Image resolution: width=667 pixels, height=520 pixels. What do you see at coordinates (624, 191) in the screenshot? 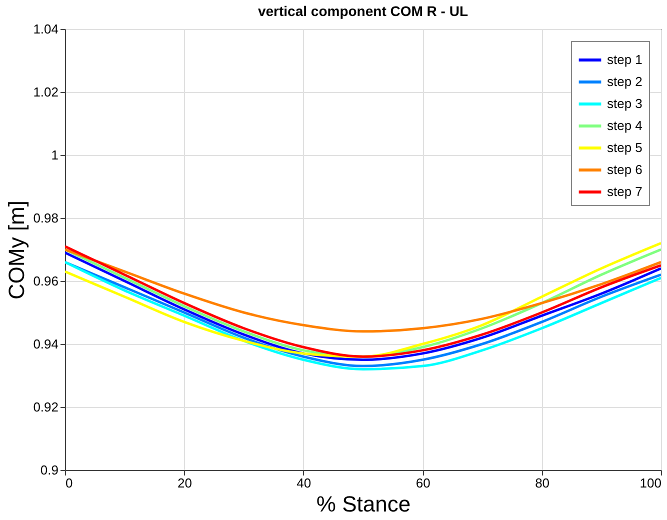
I see `legend-label: step 7` at bounding box center [624, 191].